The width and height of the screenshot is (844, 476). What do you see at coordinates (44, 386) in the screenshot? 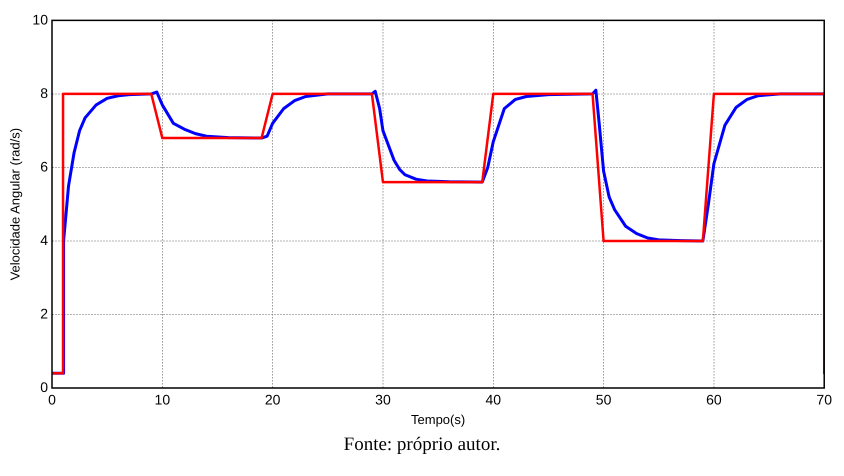
I see `y-tick-label: 0` at bounding box center [44, 386].